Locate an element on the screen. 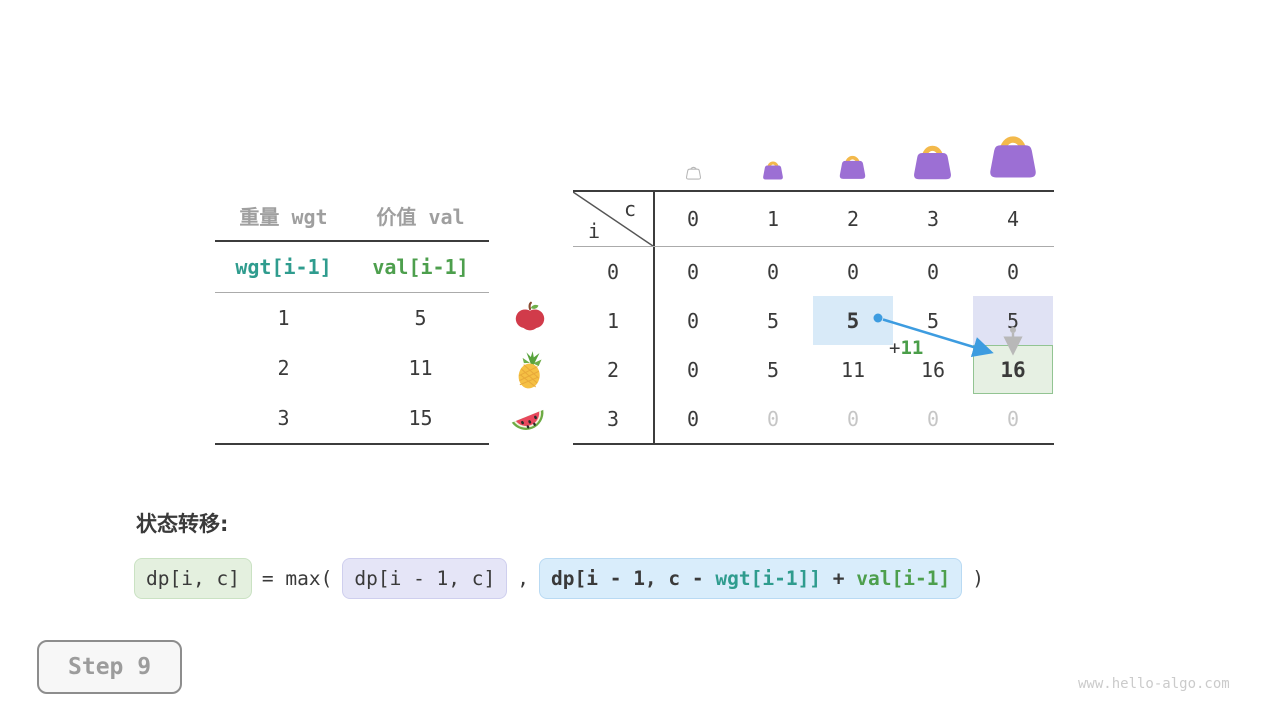 The height and width of the screenshot is (720, 1280). take-term-part1: dp[i - 1, c - is located at coordinates (633, 578).